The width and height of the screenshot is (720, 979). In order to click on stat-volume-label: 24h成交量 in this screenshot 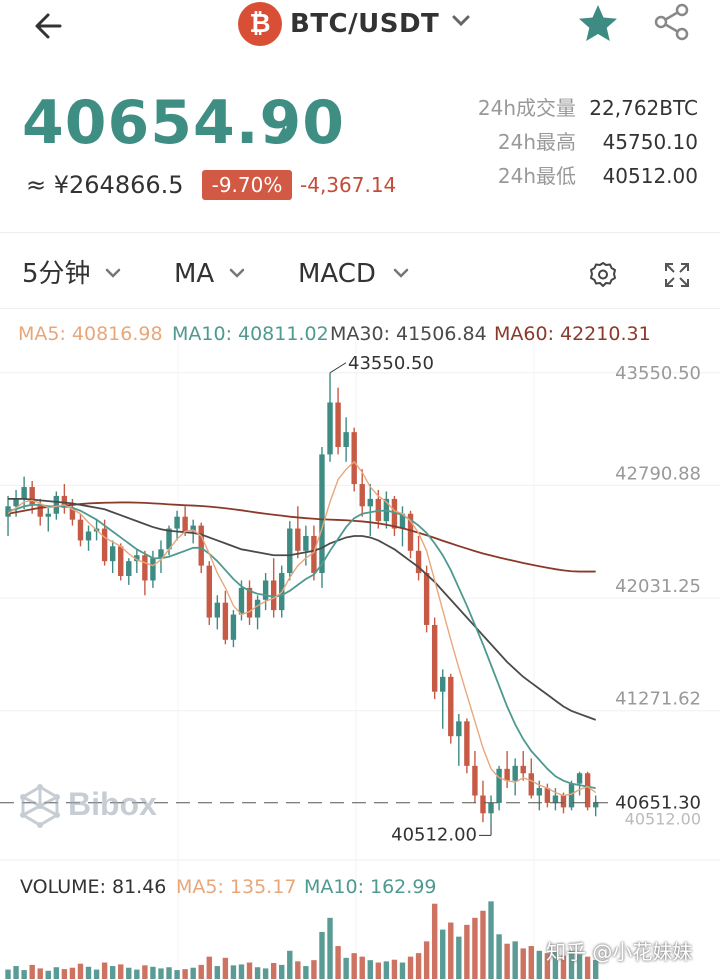, I will do `click(526, 108)`.